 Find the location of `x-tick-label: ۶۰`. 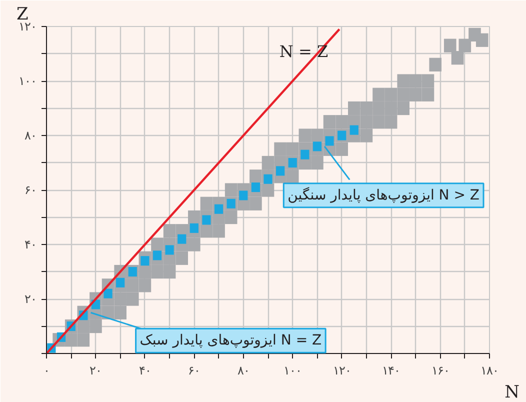

x-tick-label: ۶۰ is located at coordinates (194, 371).